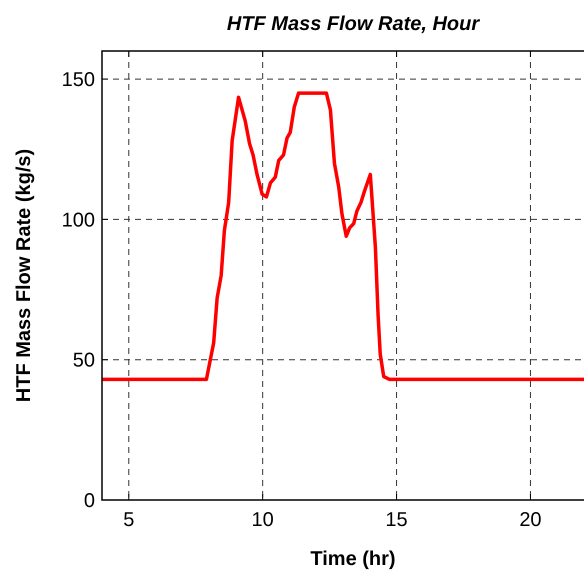 The width and height of the screenshot is (584, 577). What do you see at coordinates (530, 520) in the screenshot?
I see `x-tick-label: 20` at bounding box center [530, 520].